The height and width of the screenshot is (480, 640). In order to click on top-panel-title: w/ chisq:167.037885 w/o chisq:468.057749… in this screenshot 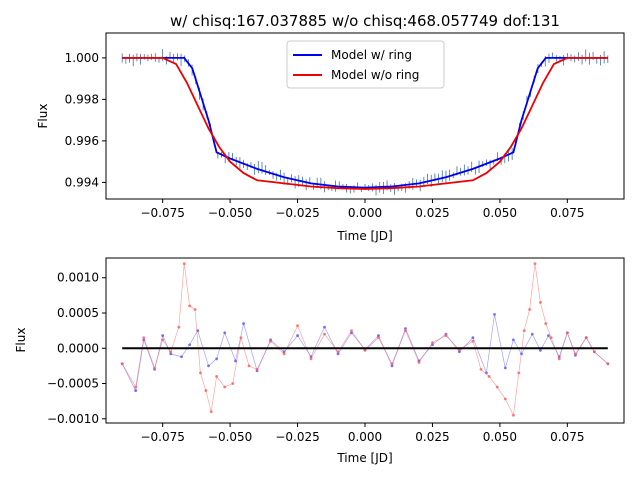, I will do `click(365, 21)`.